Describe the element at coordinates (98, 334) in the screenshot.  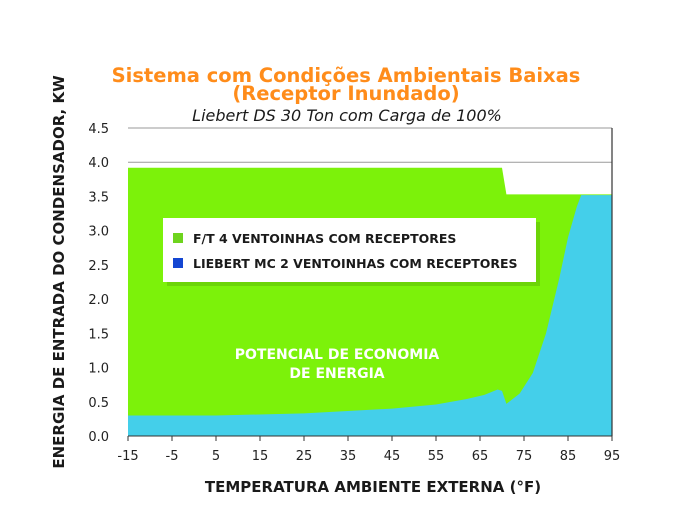
I see `y-tick-label: 1.5` at that location.